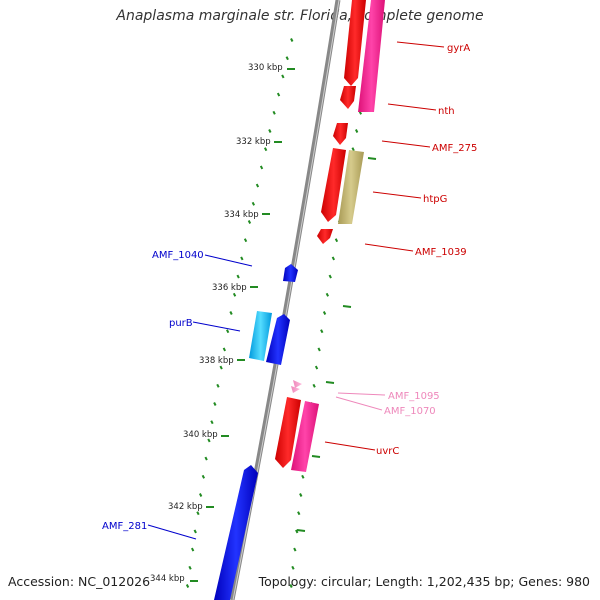 The image size is (600, 600). What do you see at coordinates (435, 199) in the screenshot?
I see `gene-label-htpG: htpG` at bounding box center [435, 199].